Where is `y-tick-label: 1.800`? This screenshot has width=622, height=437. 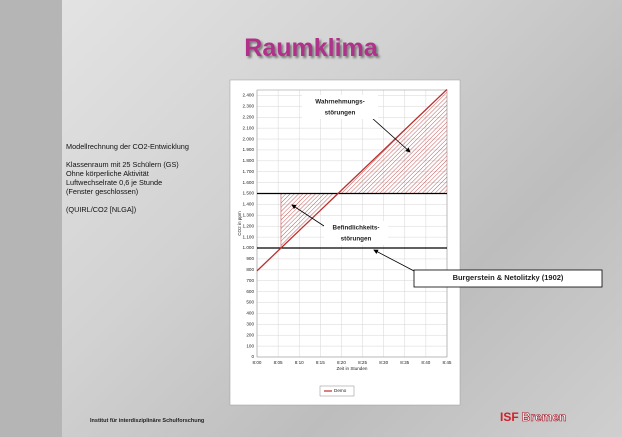
y-tick-label: 1.800 is located at coordinates (249, 160).